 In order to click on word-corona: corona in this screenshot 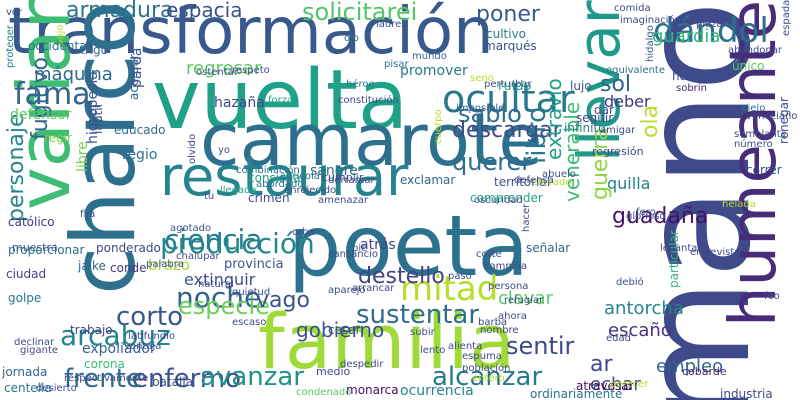, I will do `click(104, 364)`.